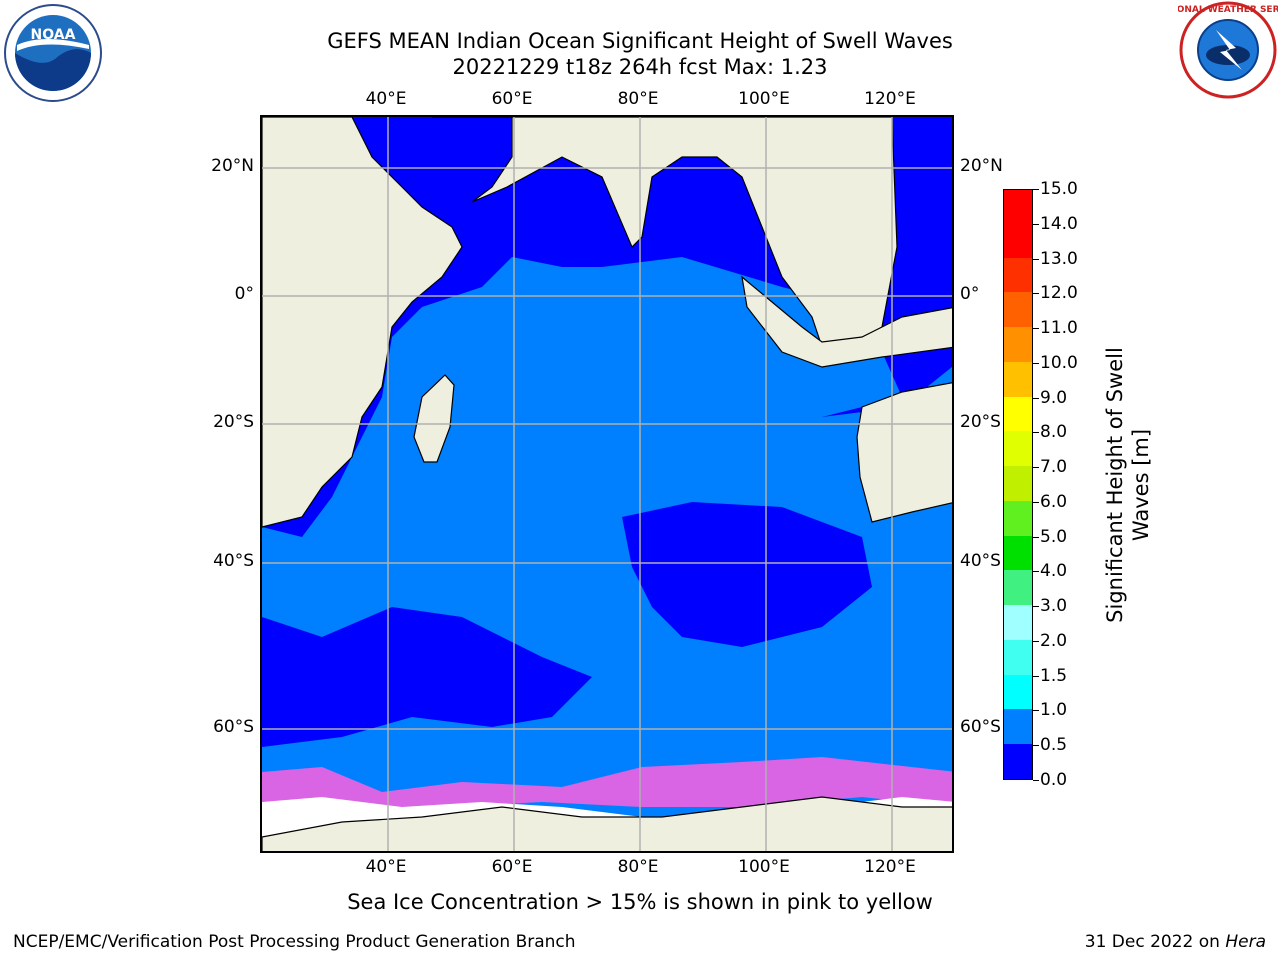  Describe the element at coordinates (1059, 328) in the screenshot. I see `colorbar-tick-label: 11.0` at that location.